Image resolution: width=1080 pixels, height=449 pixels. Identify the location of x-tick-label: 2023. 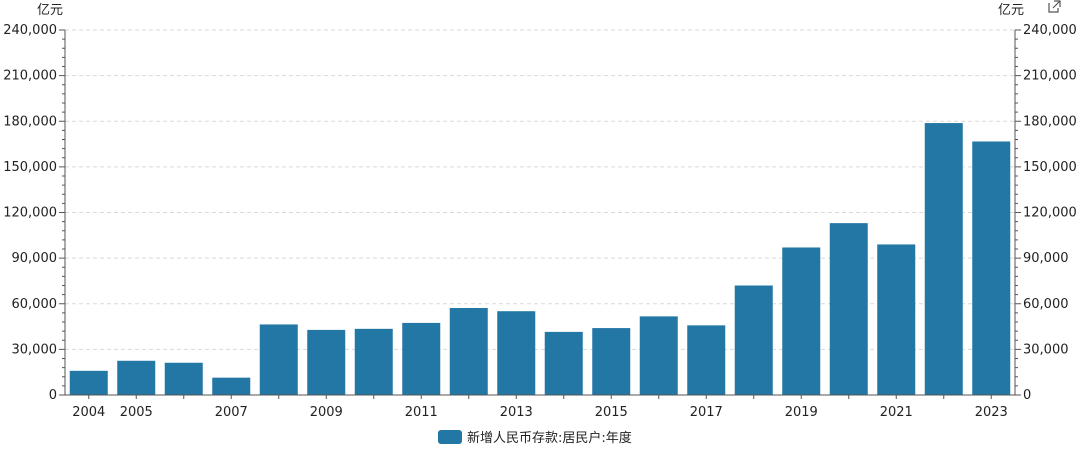
(991, 412).